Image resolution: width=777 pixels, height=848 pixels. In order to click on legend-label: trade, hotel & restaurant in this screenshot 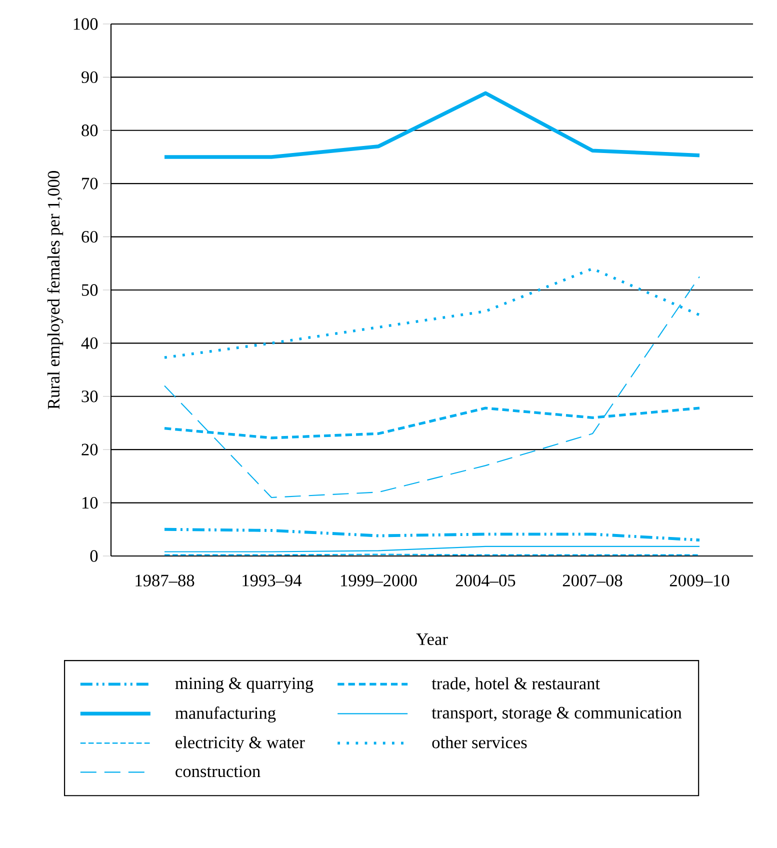, I will do `click(516, 684)`.